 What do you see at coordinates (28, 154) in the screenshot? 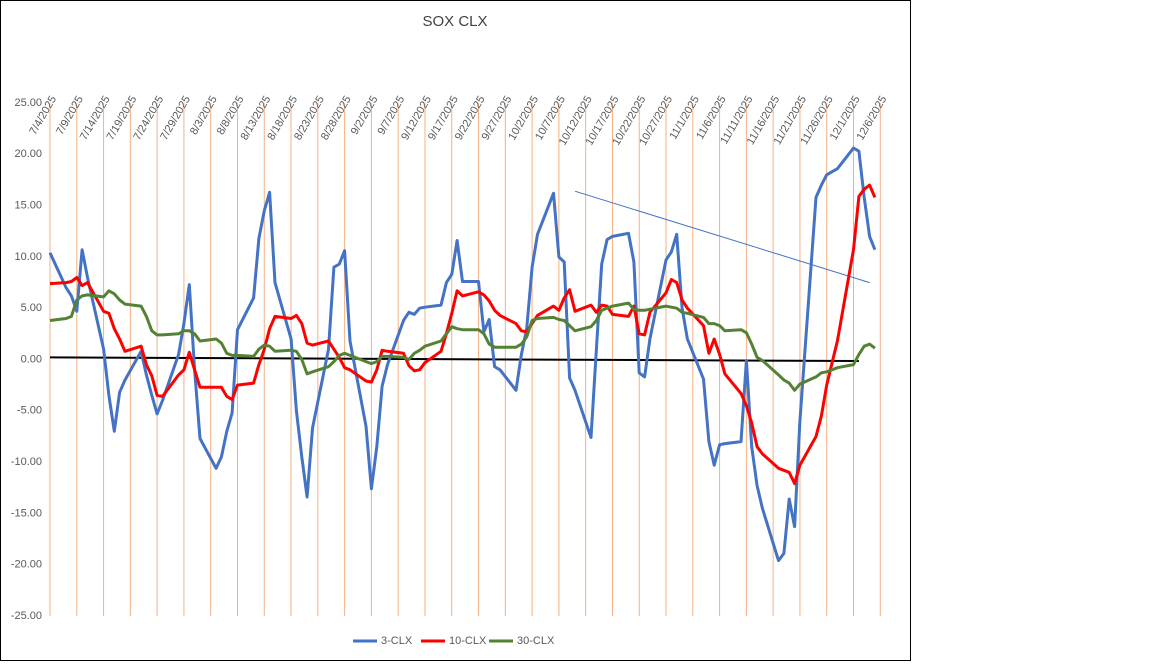
I see `y-tick-label: 20.00` at bounding box center [28, 154].